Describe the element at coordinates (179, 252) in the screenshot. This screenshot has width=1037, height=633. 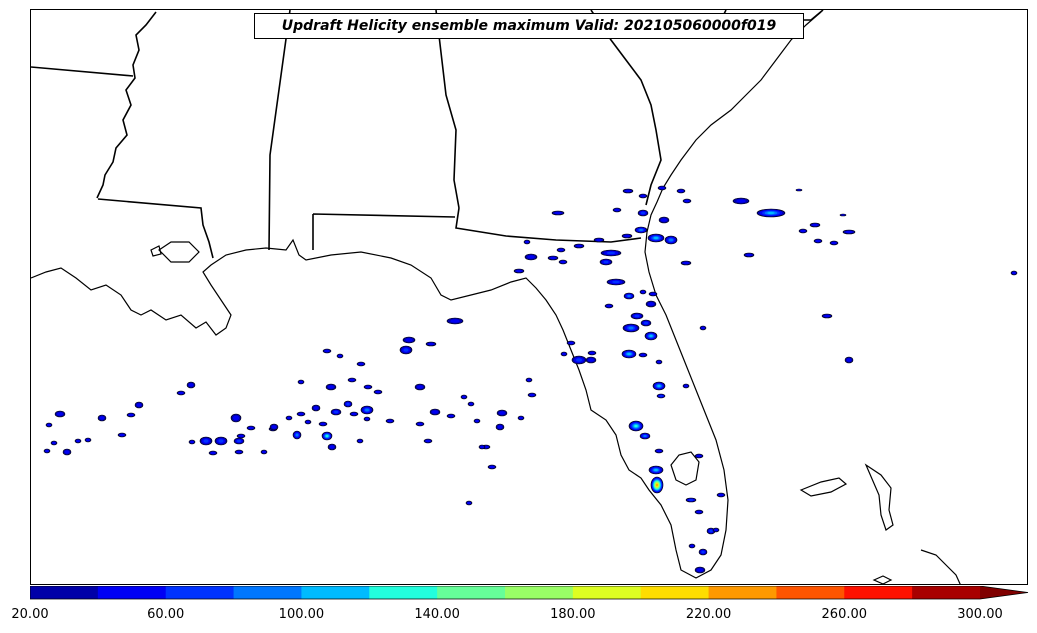
I see `lake-pontchartrain` at that location.